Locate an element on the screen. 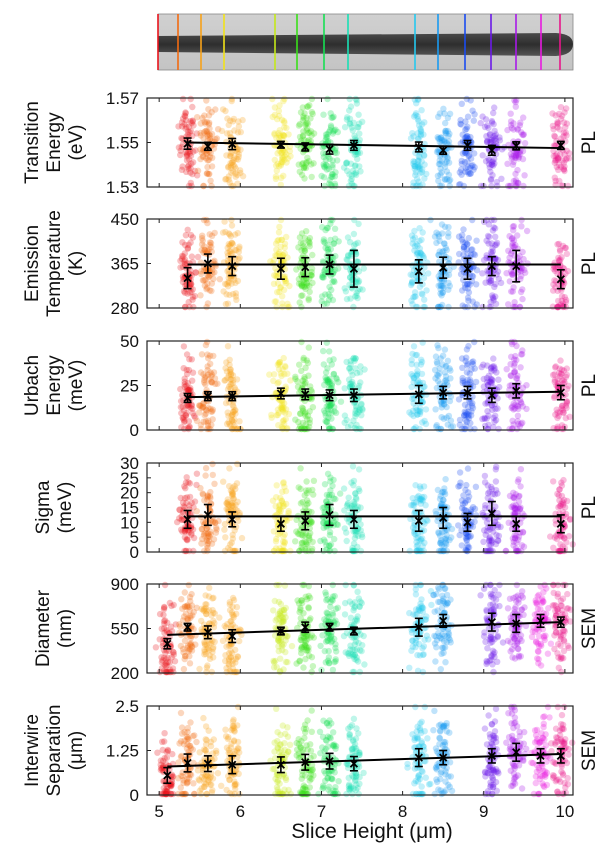 The image size is (612, 853). y-axis-label: Sigma is located at coordinates (43, 507).